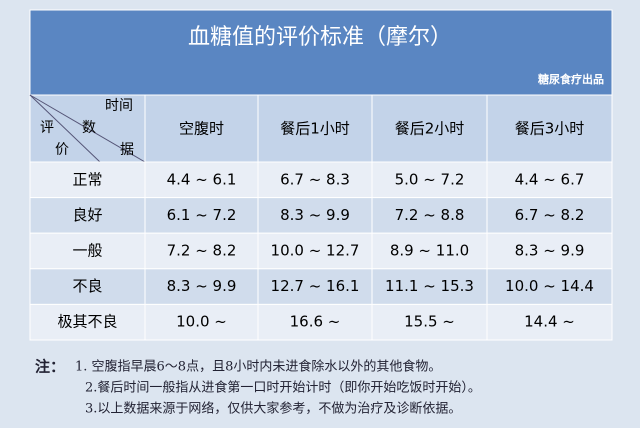 This screenshot has width=640, height=428. I want to click on corner-label: 数, so click(89, 128).